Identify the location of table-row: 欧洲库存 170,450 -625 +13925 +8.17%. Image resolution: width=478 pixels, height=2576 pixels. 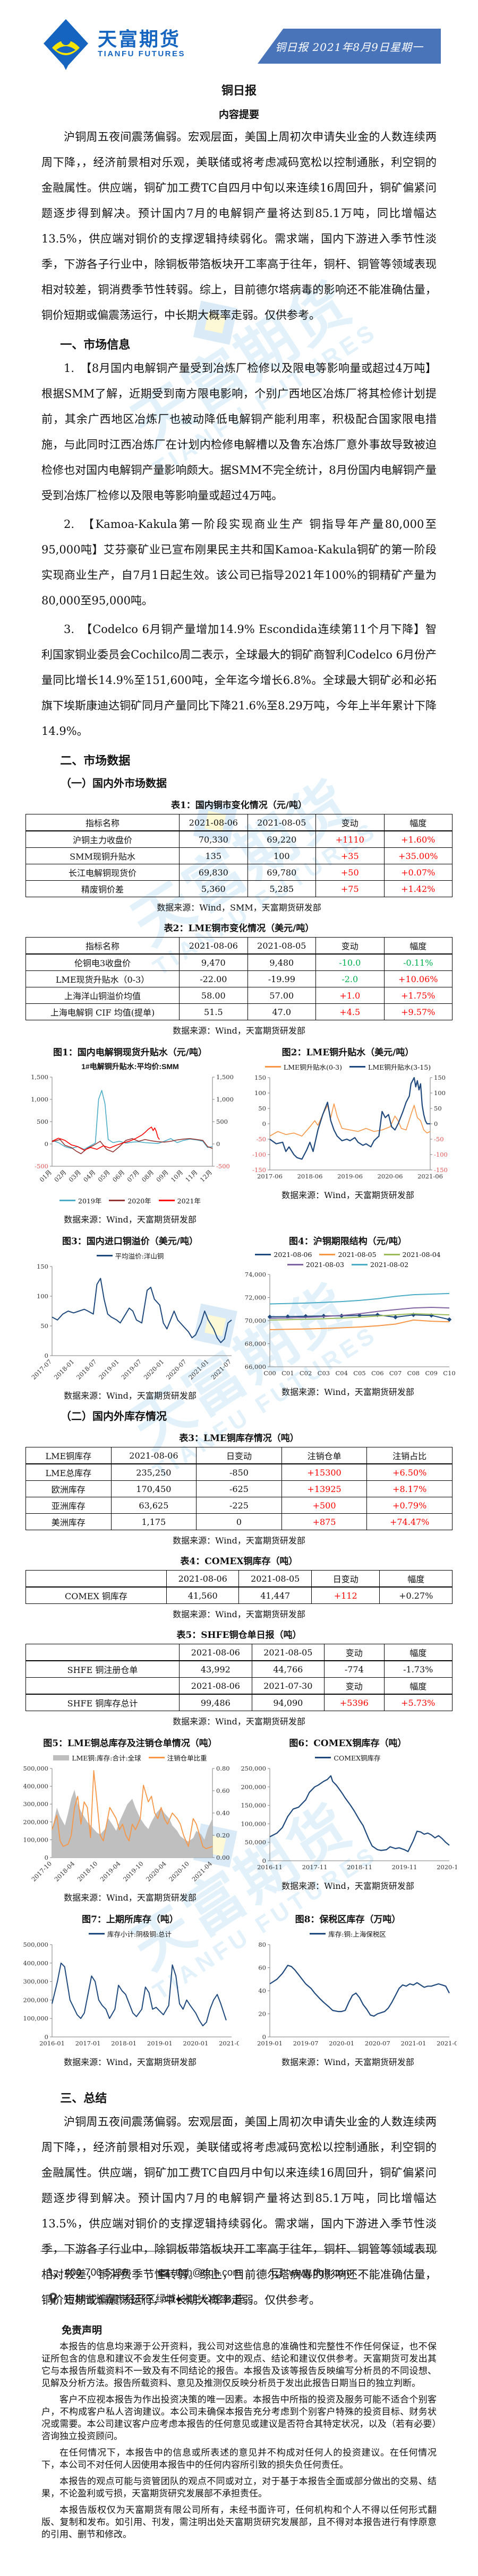
(239, 1488).